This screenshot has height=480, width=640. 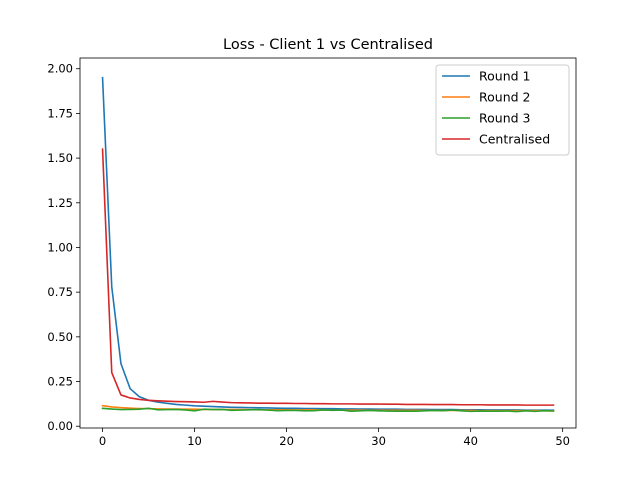 I want to click on chart-title: Loss - Client 1 vs Centralised, so click(x=328, y=45).